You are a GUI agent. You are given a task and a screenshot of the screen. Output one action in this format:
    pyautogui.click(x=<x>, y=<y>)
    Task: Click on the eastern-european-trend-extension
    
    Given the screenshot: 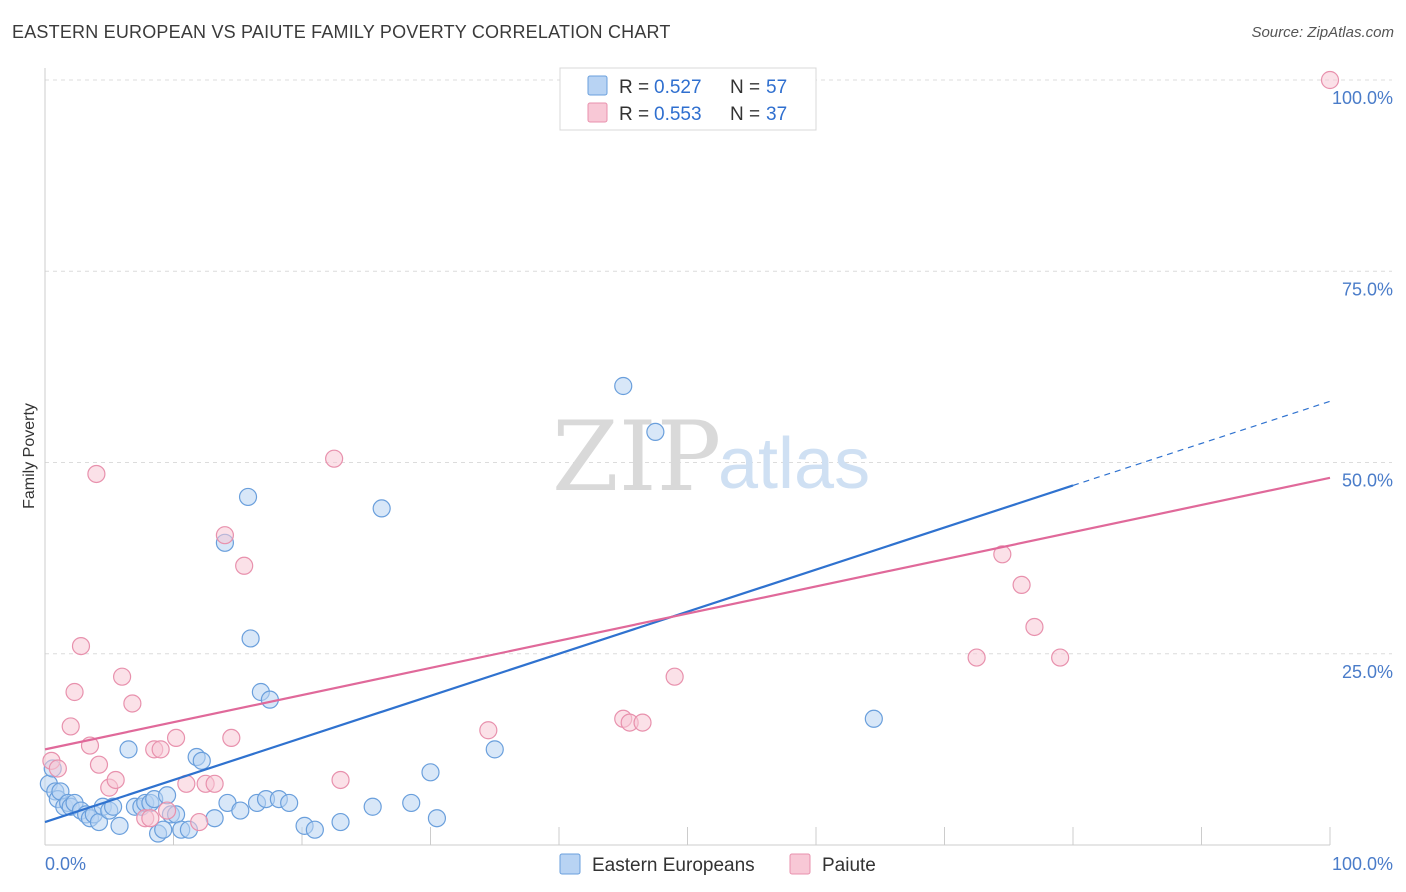 What is the action you would take?
    pyautogui.click(x=1201, y=443)
    